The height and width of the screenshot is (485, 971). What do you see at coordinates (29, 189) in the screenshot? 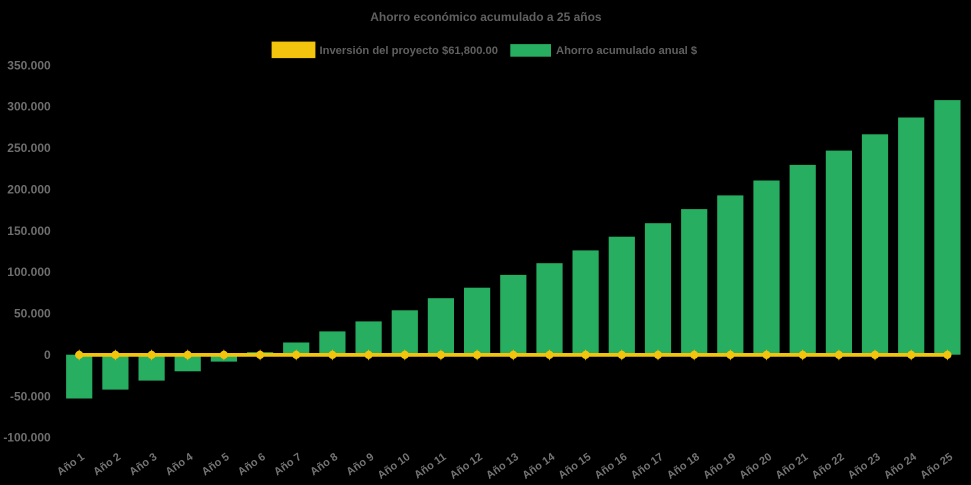
I see `svg-text: 200.000` at bounding box center [29, 189].